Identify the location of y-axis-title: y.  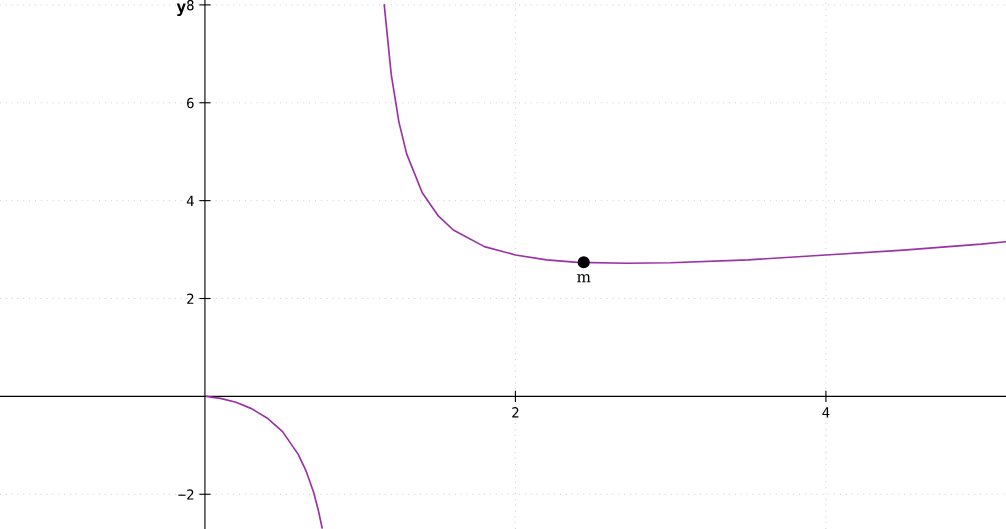
(181, 10).